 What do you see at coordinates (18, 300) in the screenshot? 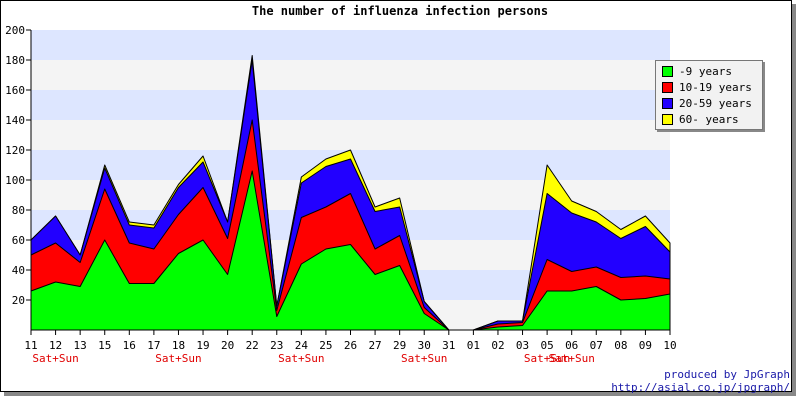
I see `y-tick-label: 20` at bounding box center [18, 300].